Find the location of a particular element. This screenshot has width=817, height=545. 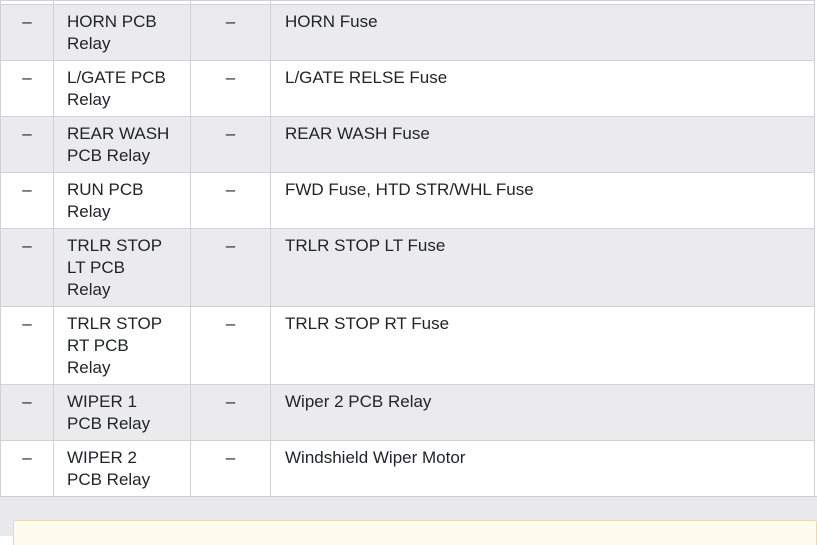

section-below-table is located at coordinates (408, 520).